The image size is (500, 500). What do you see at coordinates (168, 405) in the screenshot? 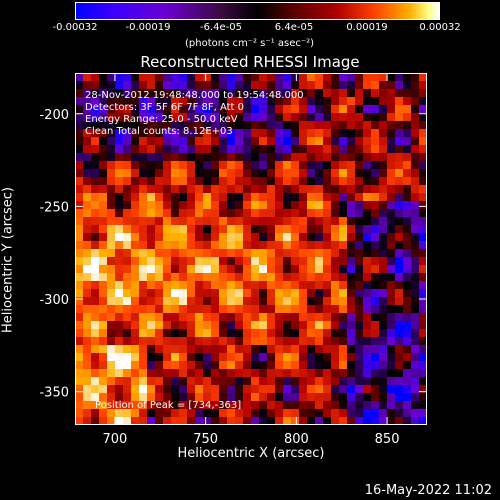
I see `annotation-peak: Position of Peak = [734,-363]` at bounding box center [168, 405].